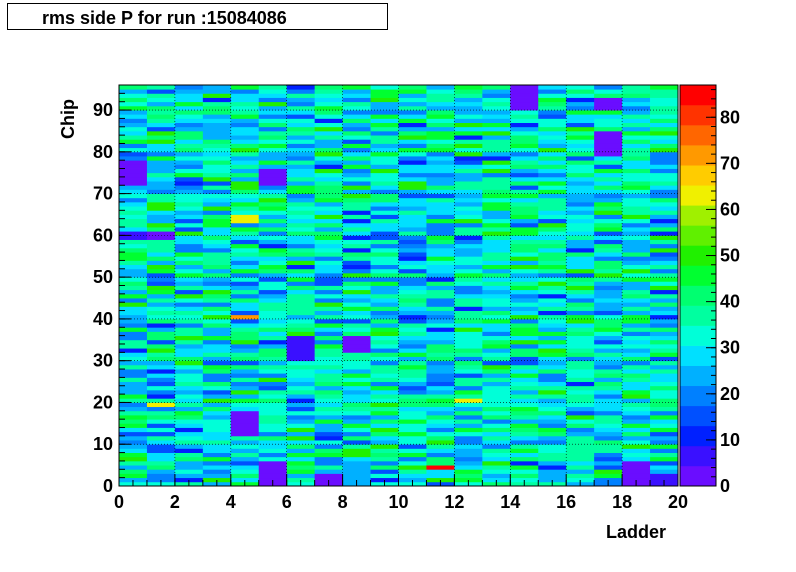  I want to click on x-tick-label: 0, so click(119, 502).